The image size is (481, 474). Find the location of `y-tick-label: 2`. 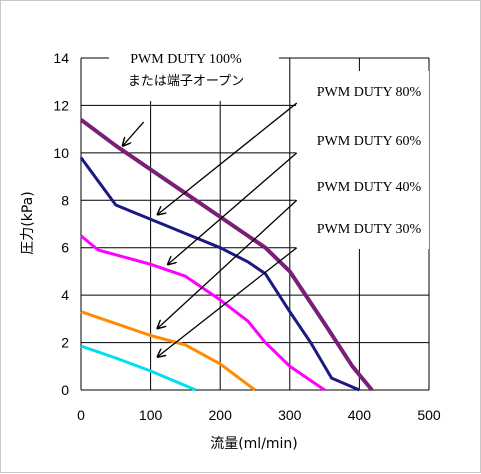

y-tick-label: 2 is located at coordinates (65, 343).